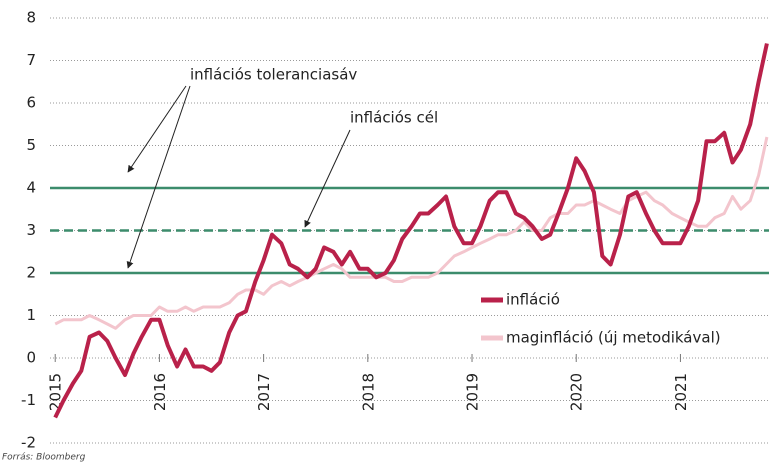  Describe the element at coordinates (31, 230) in the screenshot. I see `y-tick-label: 3` at that location.